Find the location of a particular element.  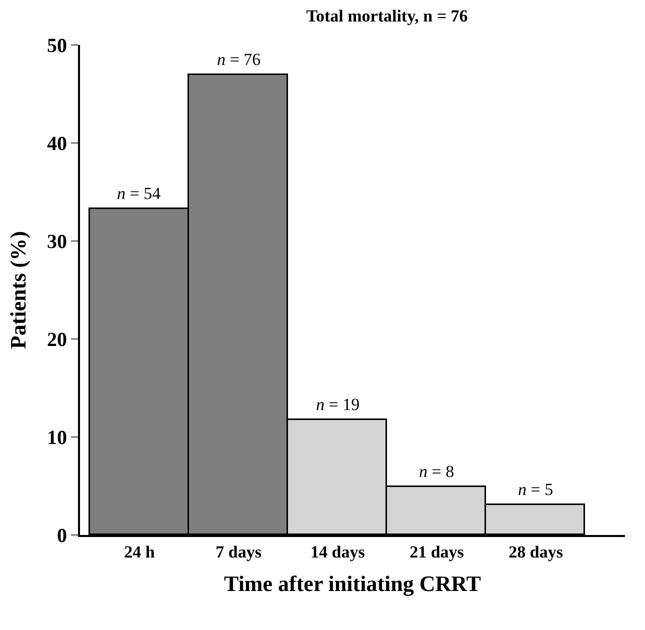

x-tick-label: 7 days is located at coordinates (239, 552).